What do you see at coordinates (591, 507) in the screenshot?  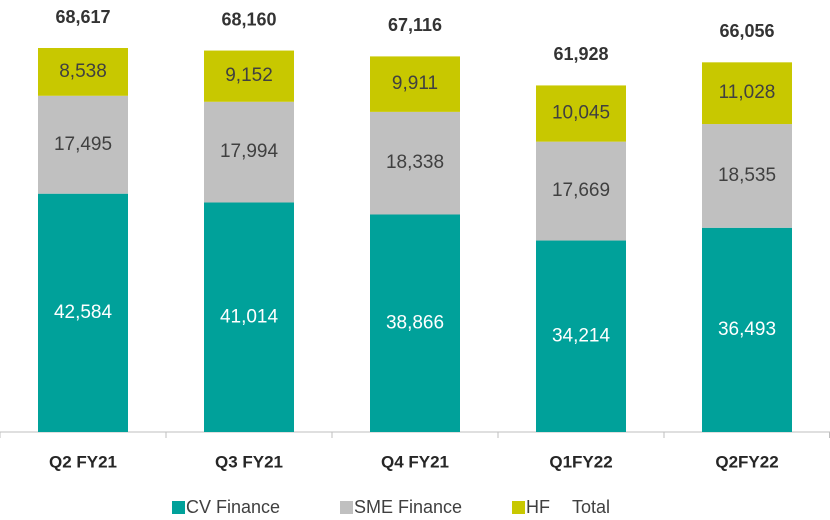 I see `legend-label: Total` at bounding box center [591, 507].